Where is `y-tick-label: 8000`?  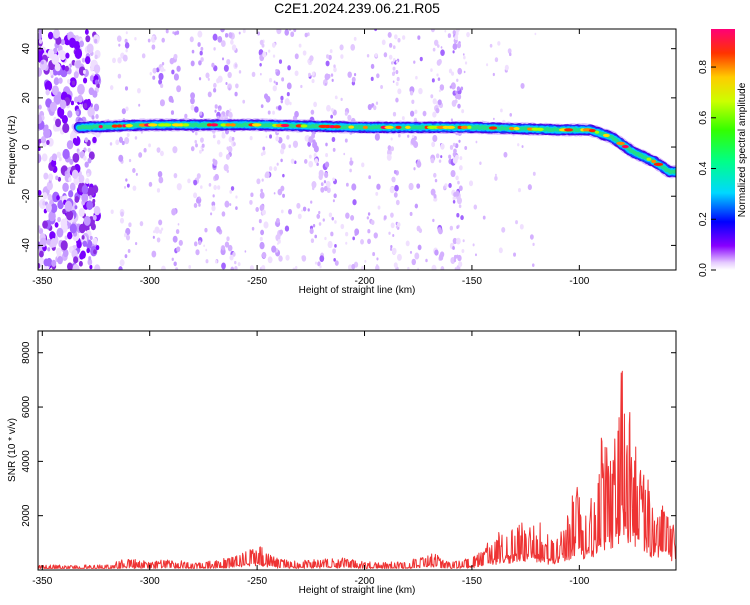 y-tick-label: 8000 is located at coordinates (26, 352).